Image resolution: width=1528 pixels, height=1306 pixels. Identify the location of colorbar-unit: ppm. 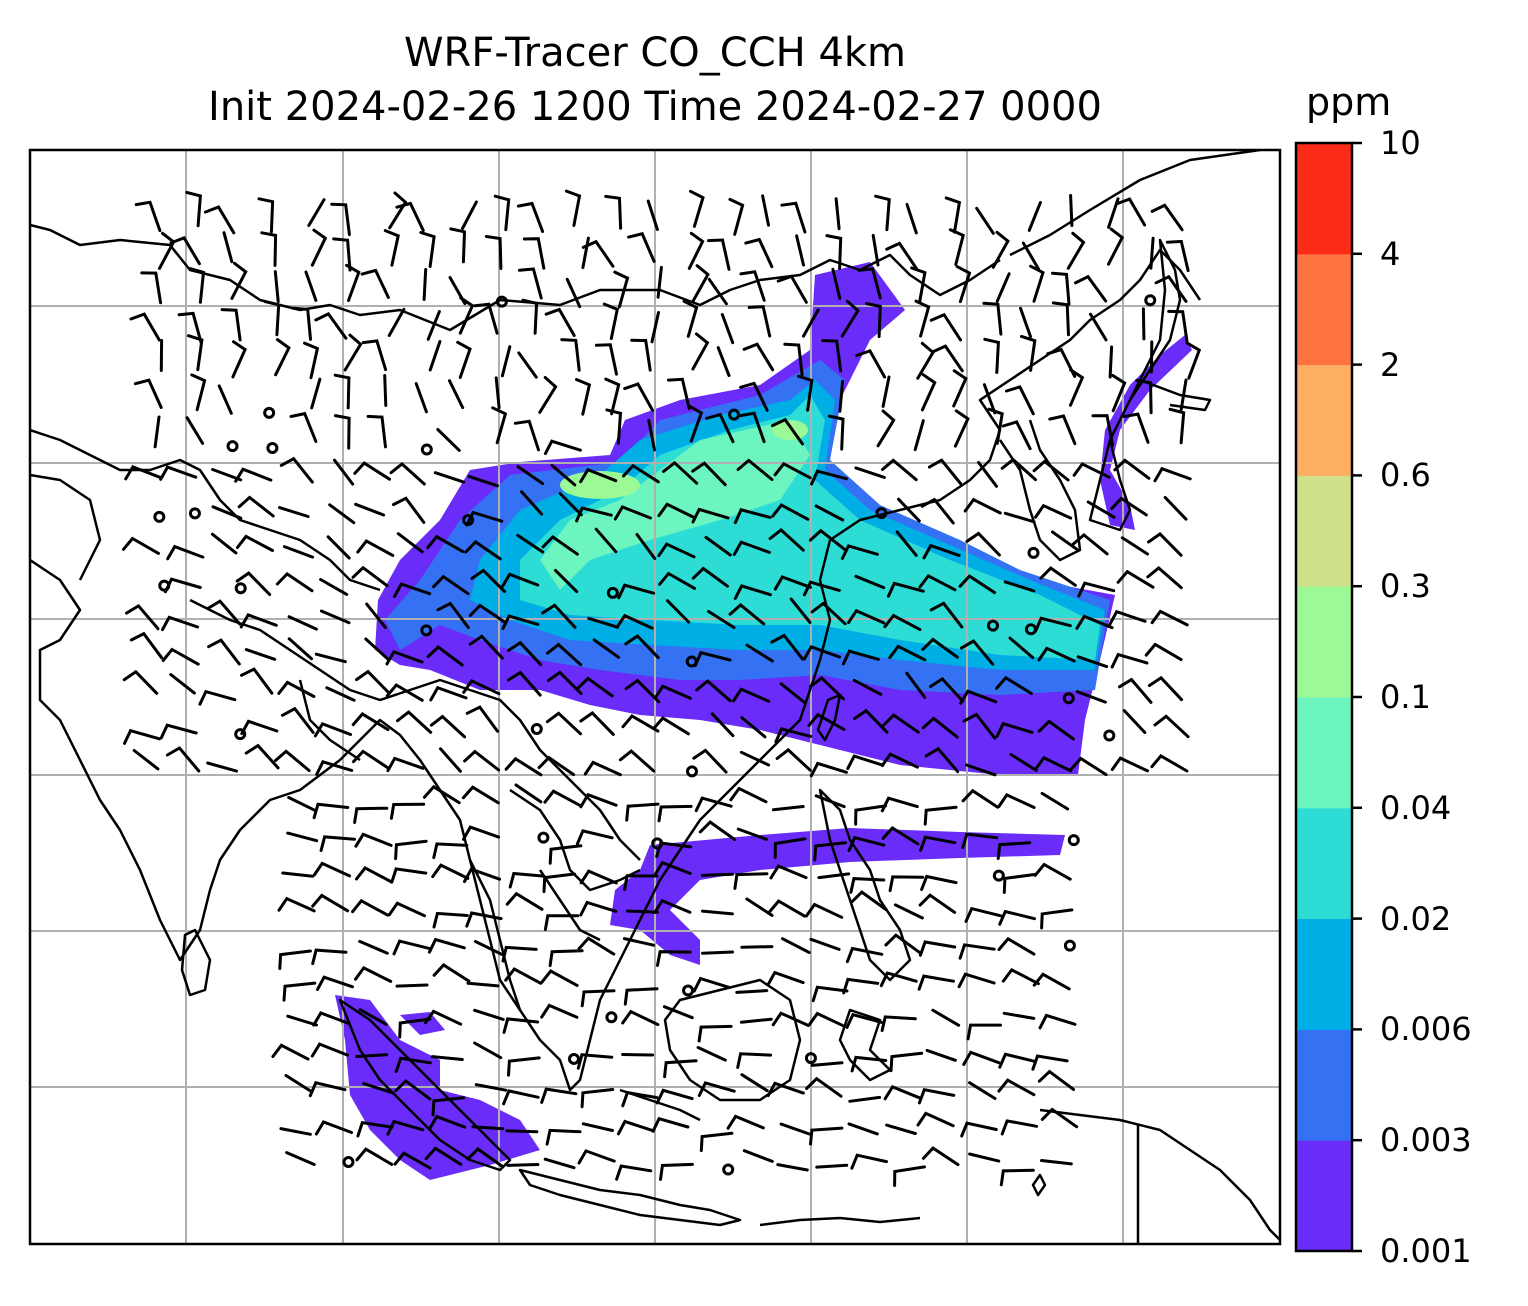
(1349, 102).